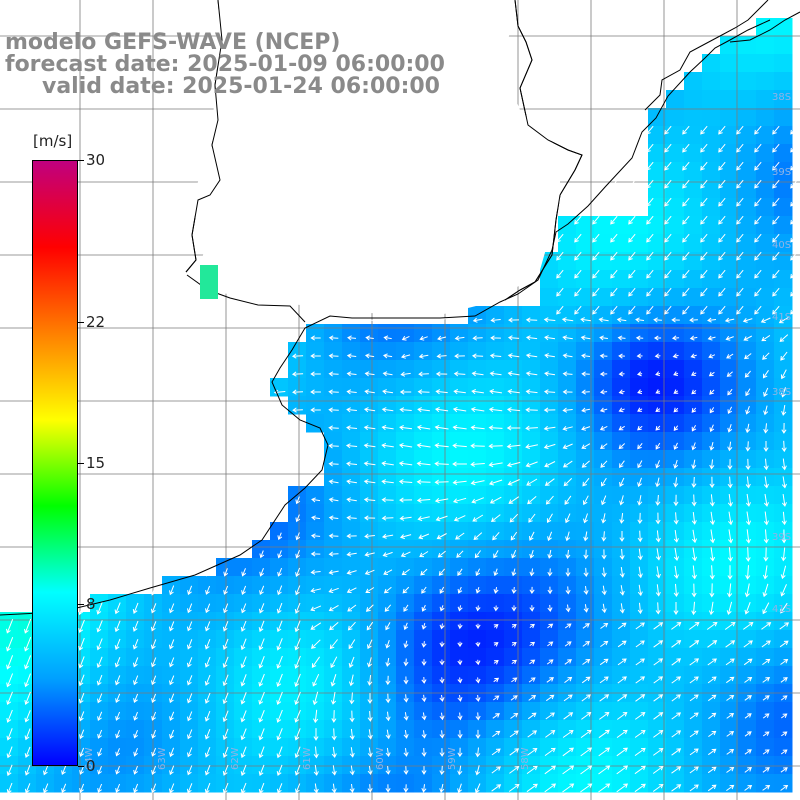 The width and height of the screenshot is (800, 800). I want to click on colorbar-tick-label: 15, so click(96, 463).